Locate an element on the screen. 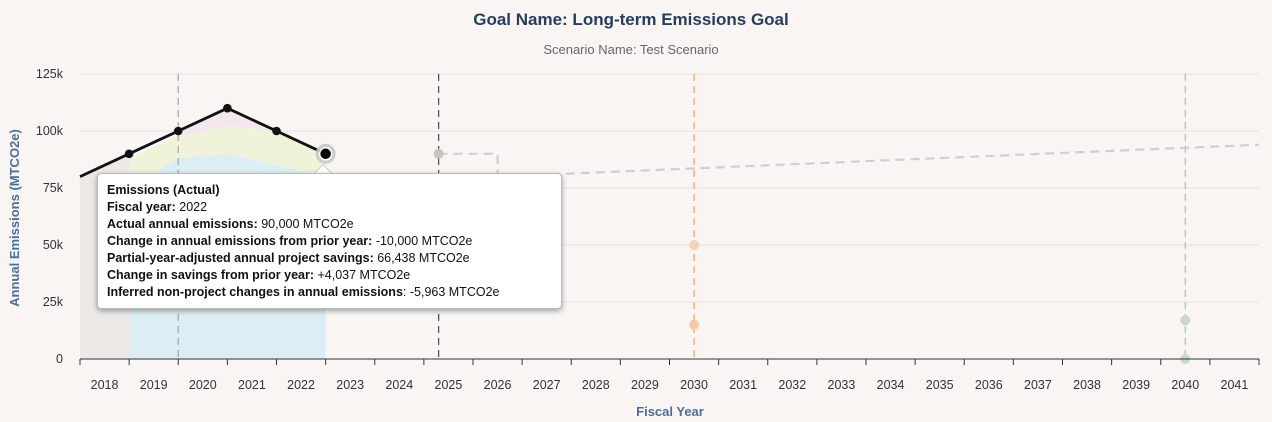 The height and width of the screenshot is (422, 1272). x-tick-label: 2027 is located at coordinates (547, 385).